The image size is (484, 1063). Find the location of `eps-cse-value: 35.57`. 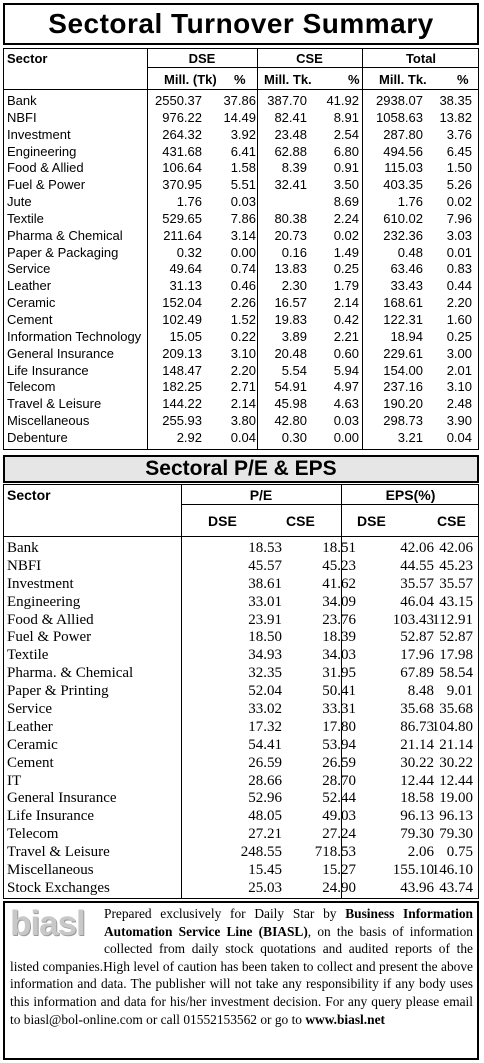

eps-cse-value: 35.57 is located at coordinates (456, 583).